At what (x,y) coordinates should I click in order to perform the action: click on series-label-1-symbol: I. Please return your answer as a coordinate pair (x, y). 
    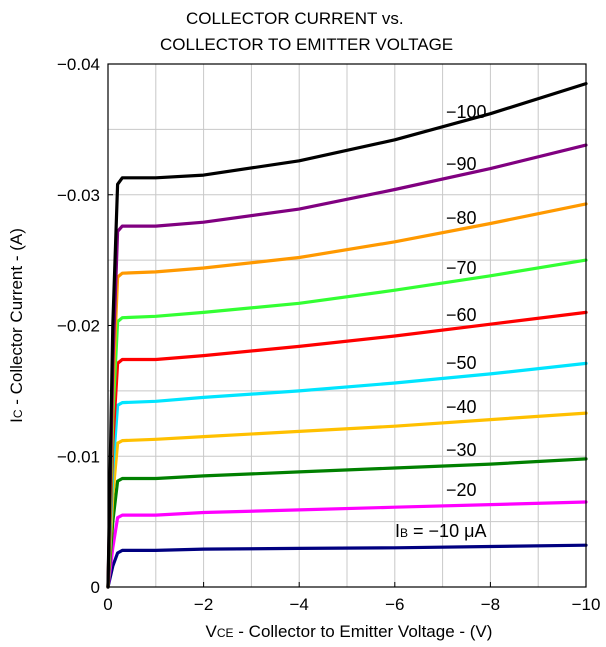
    Looking at the image, I should click on (397, 531).